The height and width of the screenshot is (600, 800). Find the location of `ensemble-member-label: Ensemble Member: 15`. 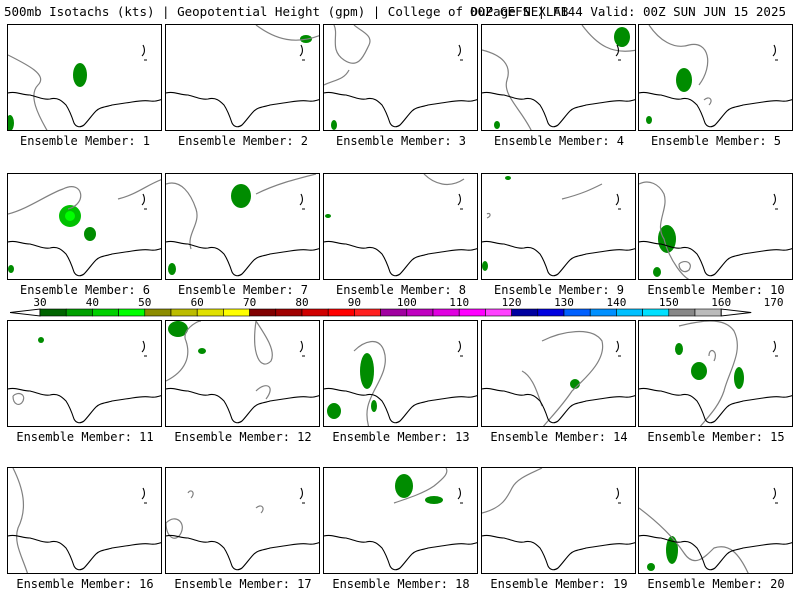

ensemble-member-label: Ensemble Member: 15 is located at coordinates (716, 437).